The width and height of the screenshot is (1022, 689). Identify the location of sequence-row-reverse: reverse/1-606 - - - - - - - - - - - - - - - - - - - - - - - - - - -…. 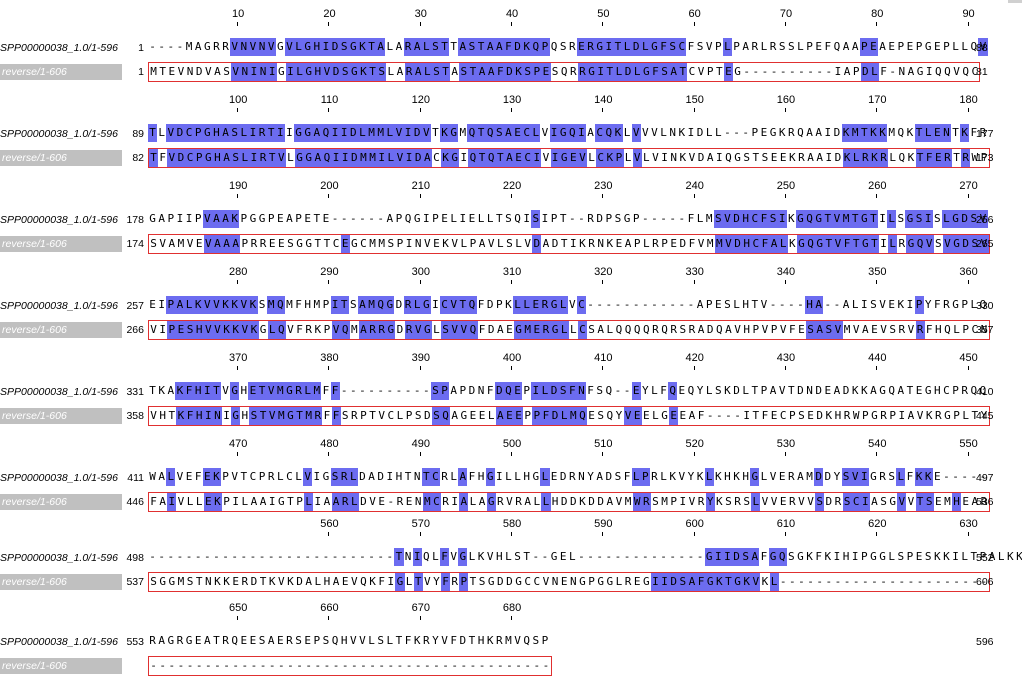
(511, 666).